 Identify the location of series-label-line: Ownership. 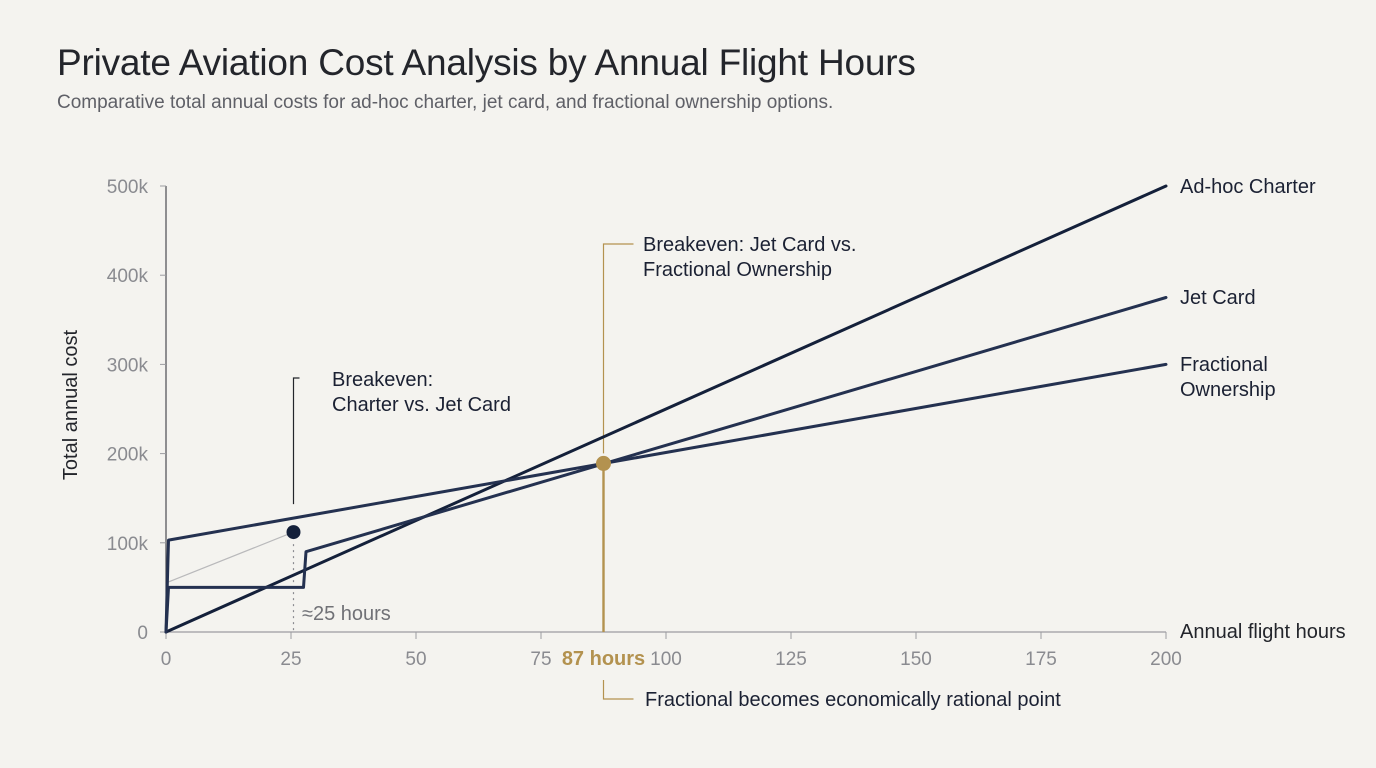
(1228, 390).